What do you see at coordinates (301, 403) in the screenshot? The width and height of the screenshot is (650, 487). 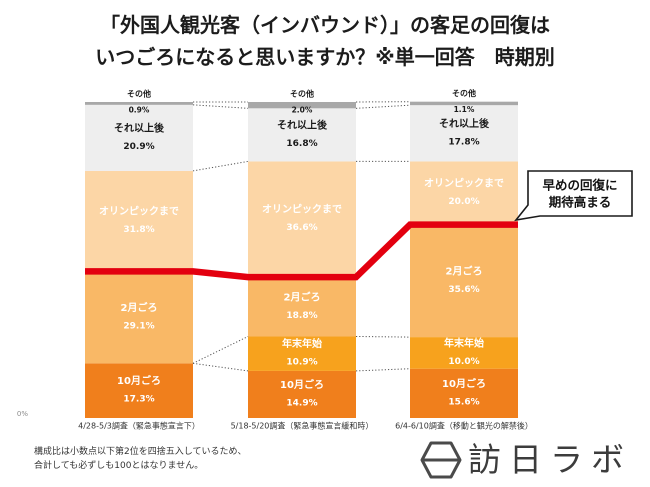 I see `segment-value-label: 14.9%` at bounding box center [301, 403].